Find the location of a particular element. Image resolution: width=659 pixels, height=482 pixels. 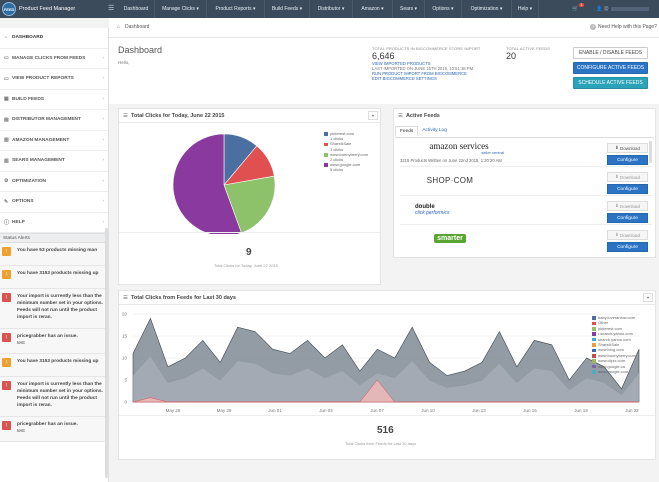

nav-dashboard: Dashboard is located at coordinates (136, 9).